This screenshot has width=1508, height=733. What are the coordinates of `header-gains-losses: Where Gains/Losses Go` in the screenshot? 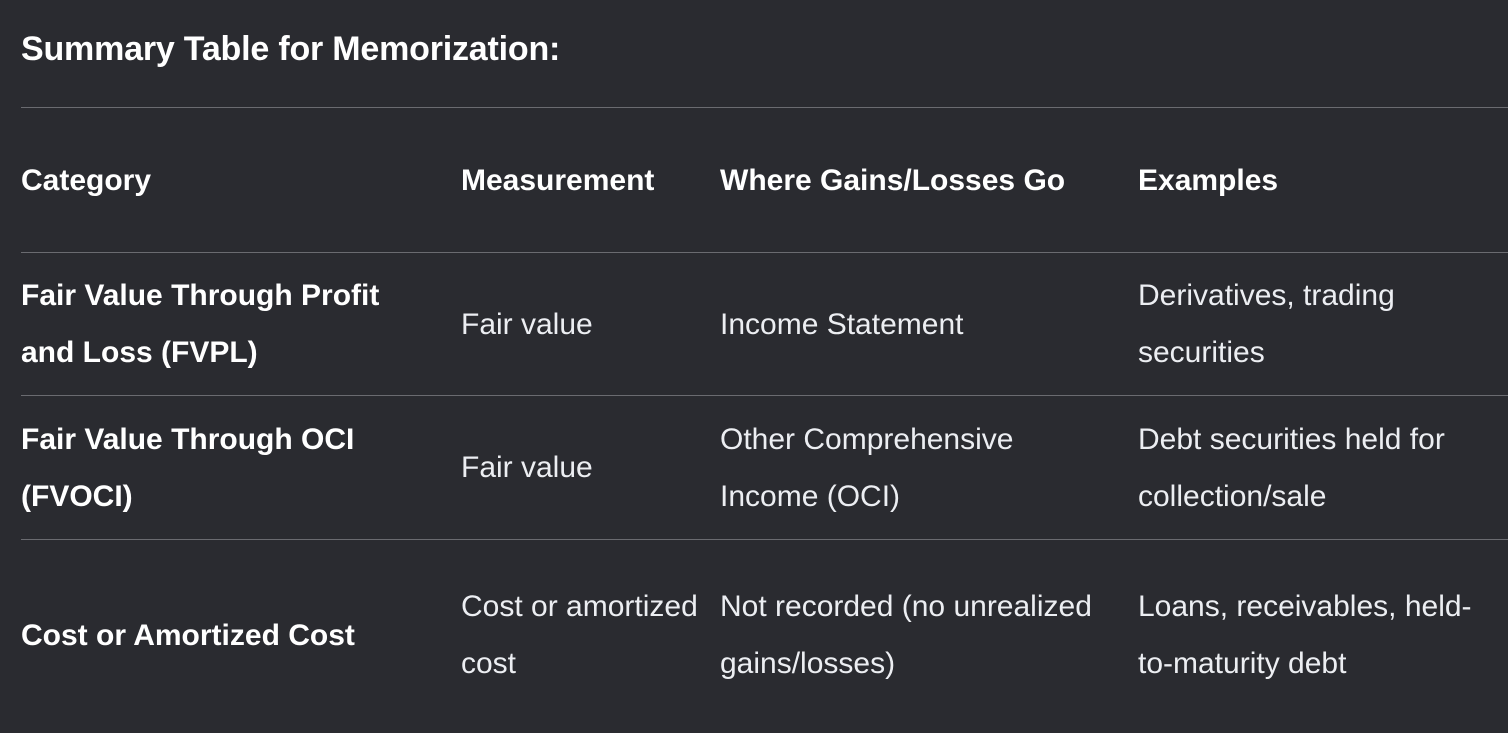 It's located at (893, 180).